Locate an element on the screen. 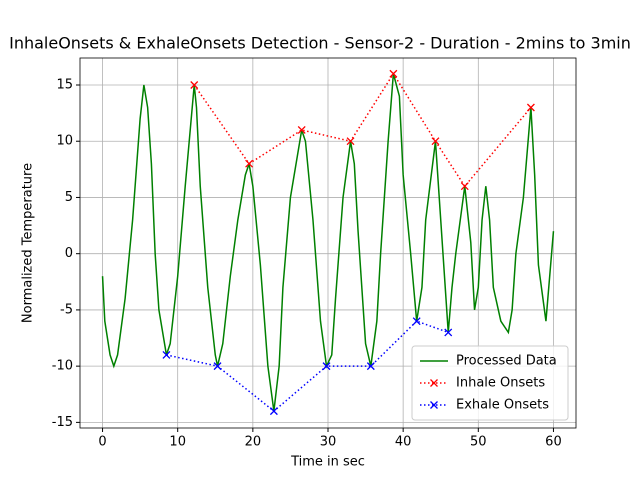 Image resolution: width=640 pixels, height=480 pixels. x-tick-label: 0 is located at coordinates (102, 442).